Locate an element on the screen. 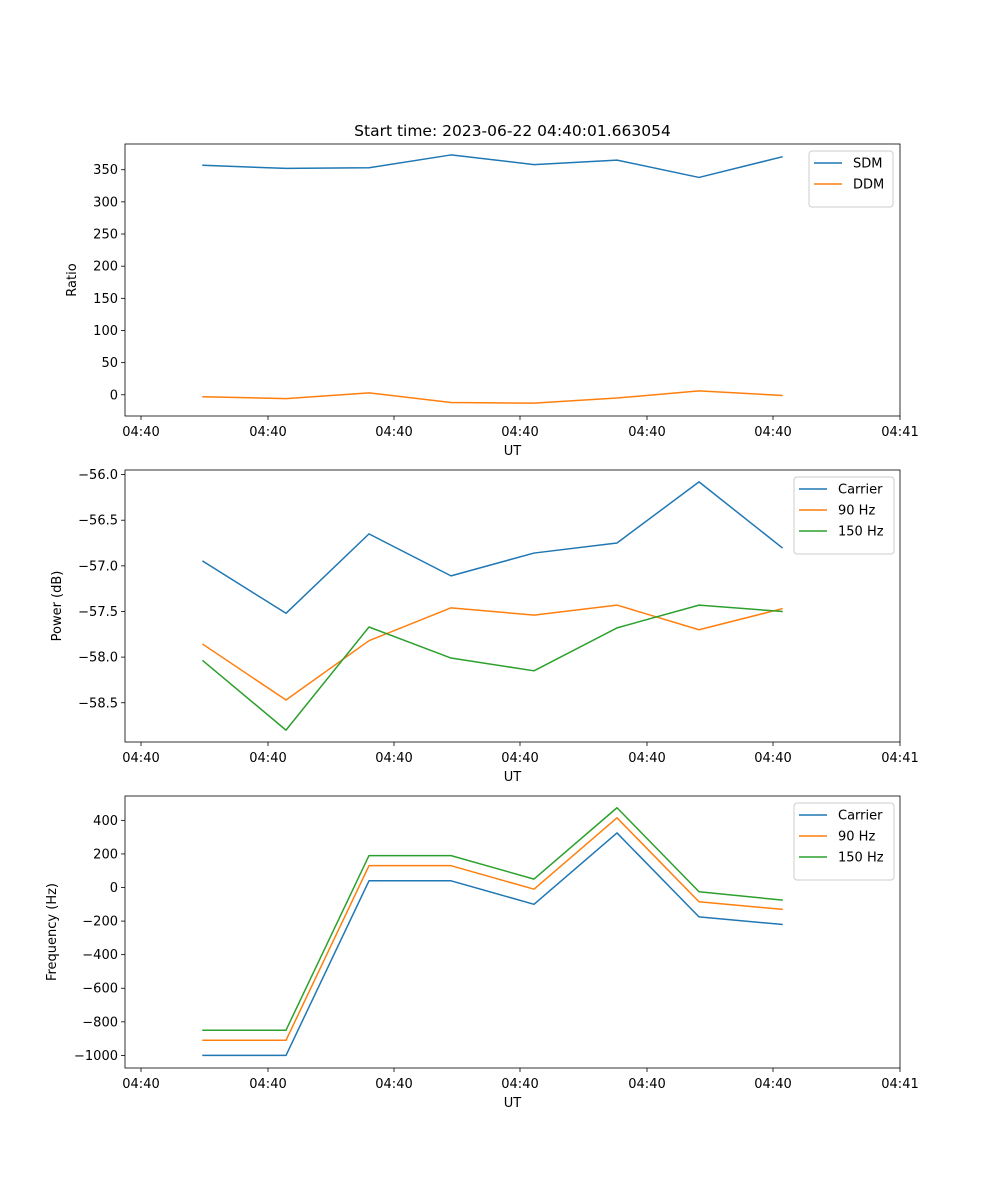 The width and height of the screenshot is (1000, 1200). y-tick-label: −1000 is located at coordinates (96, 1056).